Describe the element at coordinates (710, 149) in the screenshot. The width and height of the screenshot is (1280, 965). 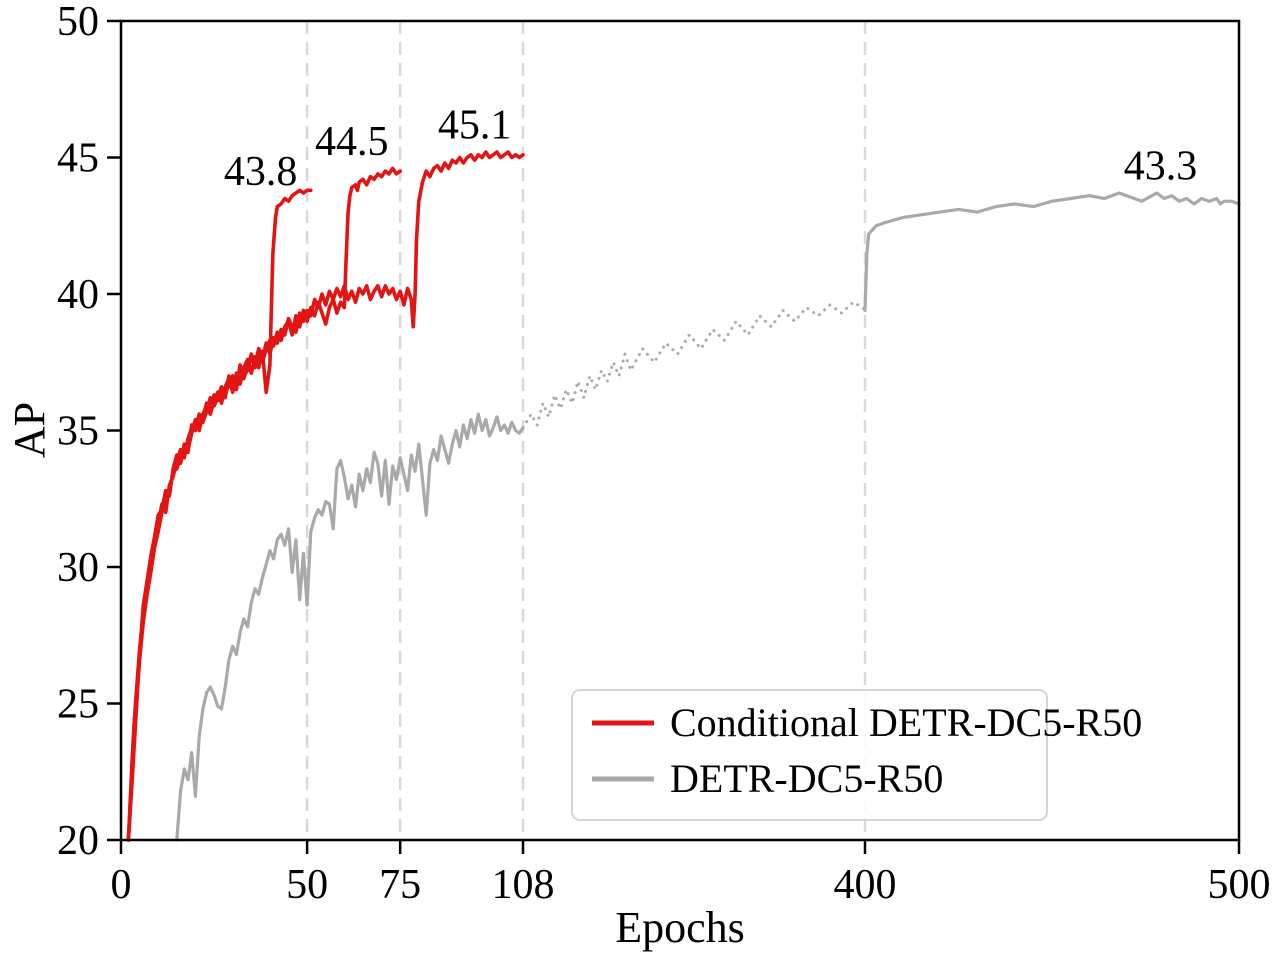
I see `annotations-layer: 43.8 44.5 45.1 43.3` at that location.